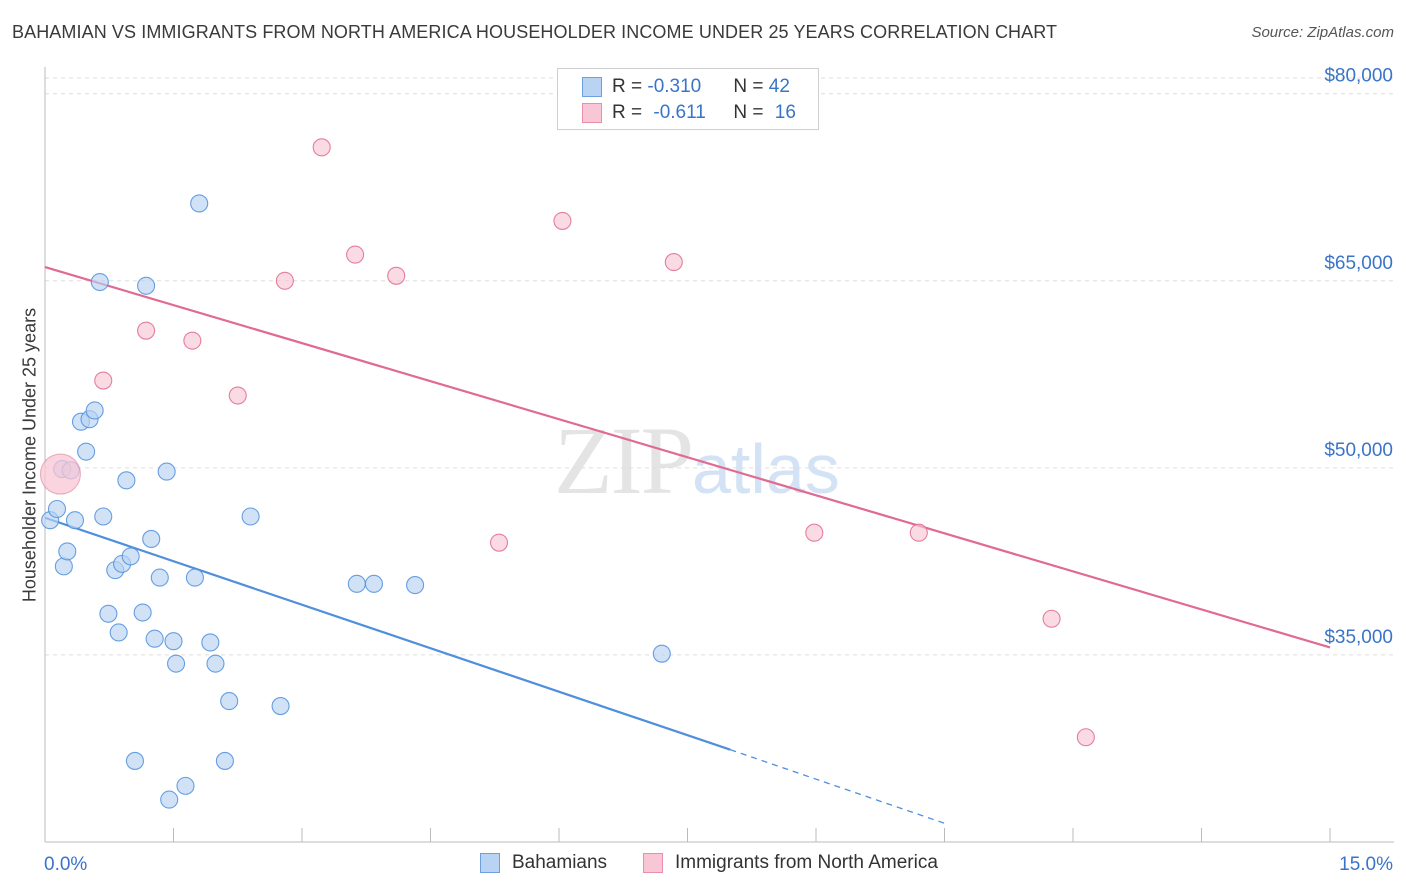  I want to click on immigrants-swatch, so click(653, 863).